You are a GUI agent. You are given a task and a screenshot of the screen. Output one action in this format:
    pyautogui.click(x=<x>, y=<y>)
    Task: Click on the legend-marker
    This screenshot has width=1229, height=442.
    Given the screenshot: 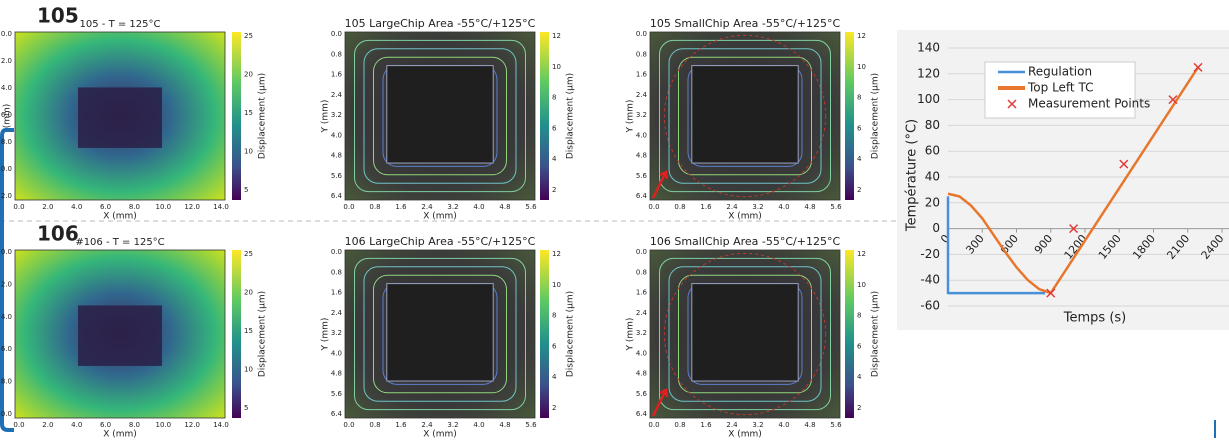 What is the action you would take?
    pyautogui.click(x=1012, y=104)
    